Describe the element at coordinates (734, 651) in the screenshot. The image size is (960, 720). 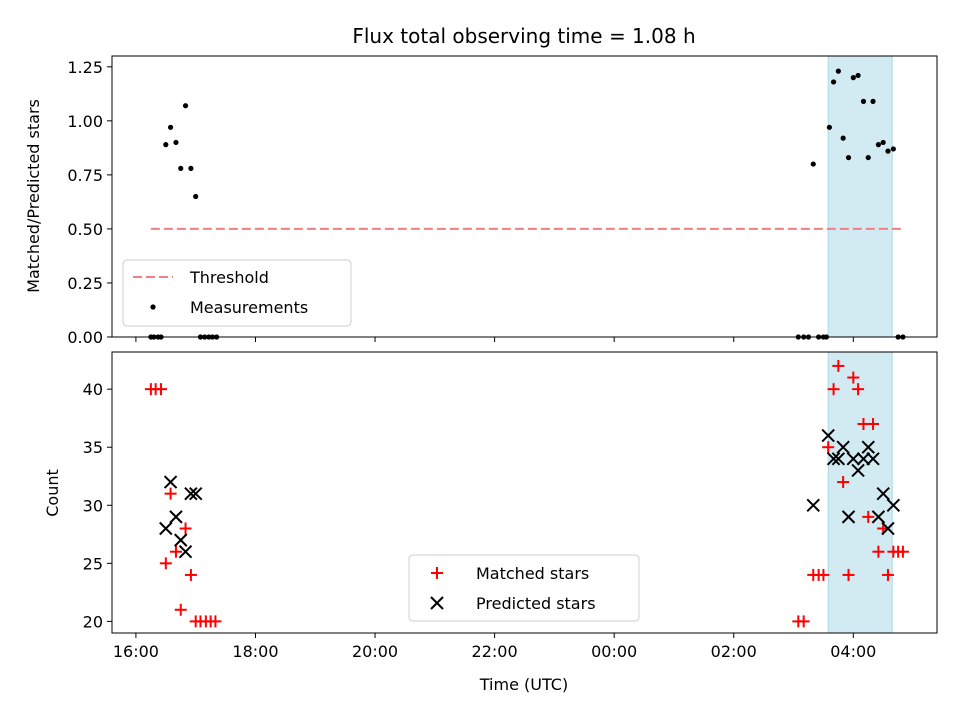
I see `x-tick-label: 02:00` at that location.